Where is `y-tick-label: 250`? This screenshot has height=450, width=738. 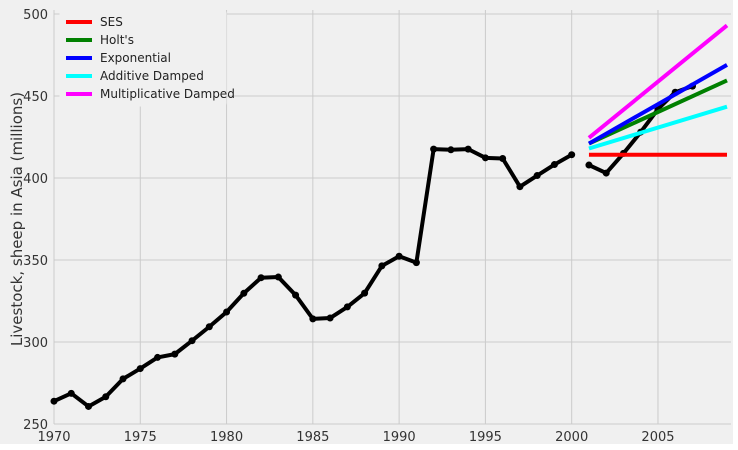
y-tick-label: 250 is located at coordinates (35, 425).